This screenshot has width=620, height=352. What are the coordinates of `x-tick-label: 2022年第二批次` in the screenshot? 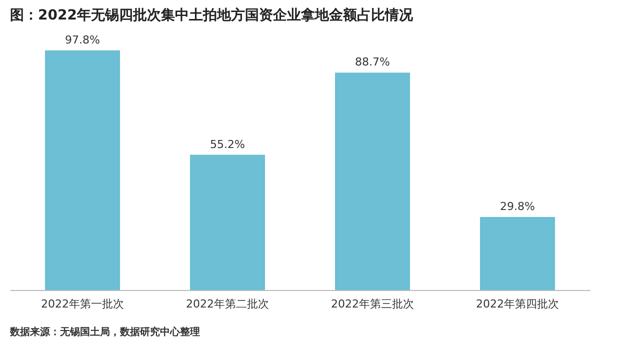 It's located at (227, 304).